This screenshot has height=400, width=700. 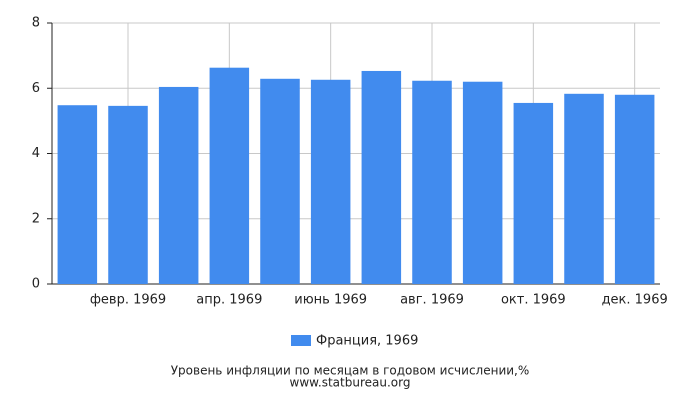 What do you see at coordinates (533, 300) in the screenshot?
I see `x-tick-label: окт. 1969` at bounding box center [533, 300].